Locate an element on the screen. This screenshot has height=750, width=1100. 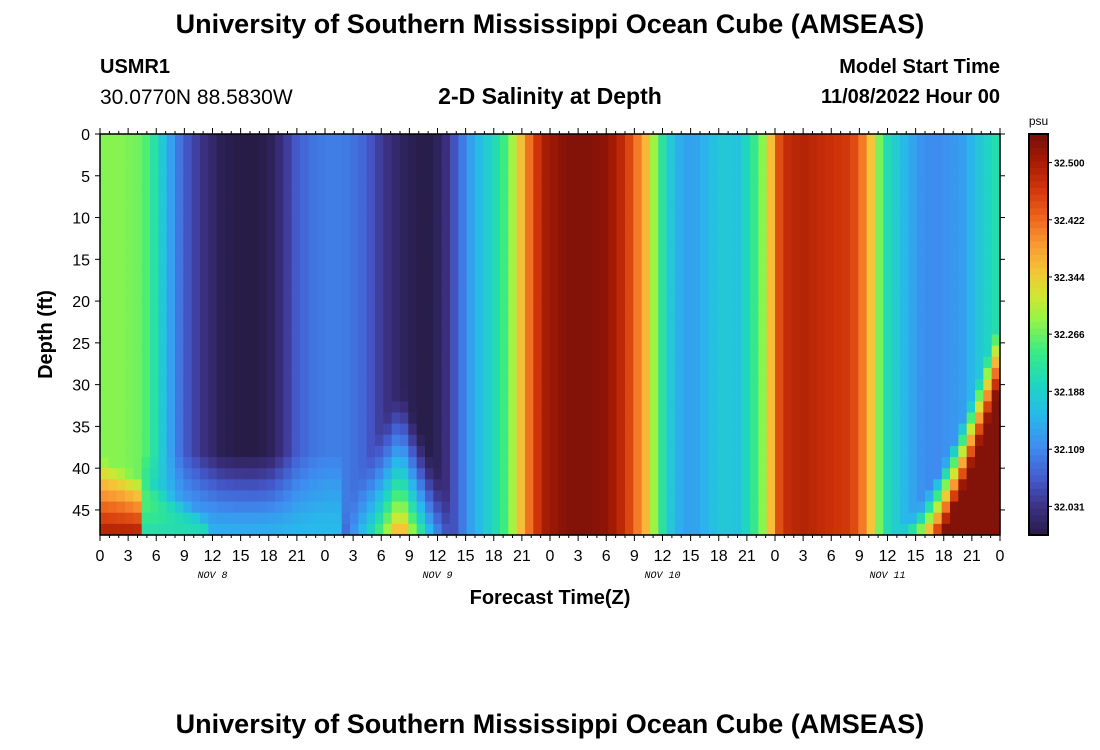
x-tick-label: 0 is located at coordinates (100, 556).